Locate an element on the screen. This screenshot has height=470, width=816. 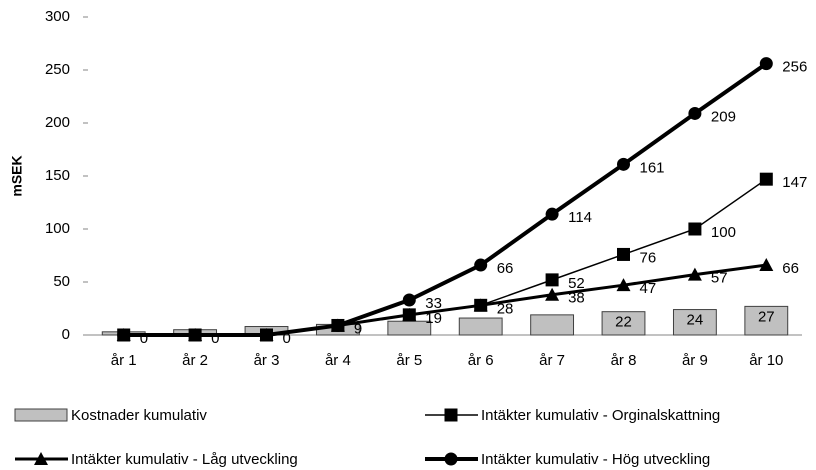
data-label: 209 is located at coordinates (723, 116).